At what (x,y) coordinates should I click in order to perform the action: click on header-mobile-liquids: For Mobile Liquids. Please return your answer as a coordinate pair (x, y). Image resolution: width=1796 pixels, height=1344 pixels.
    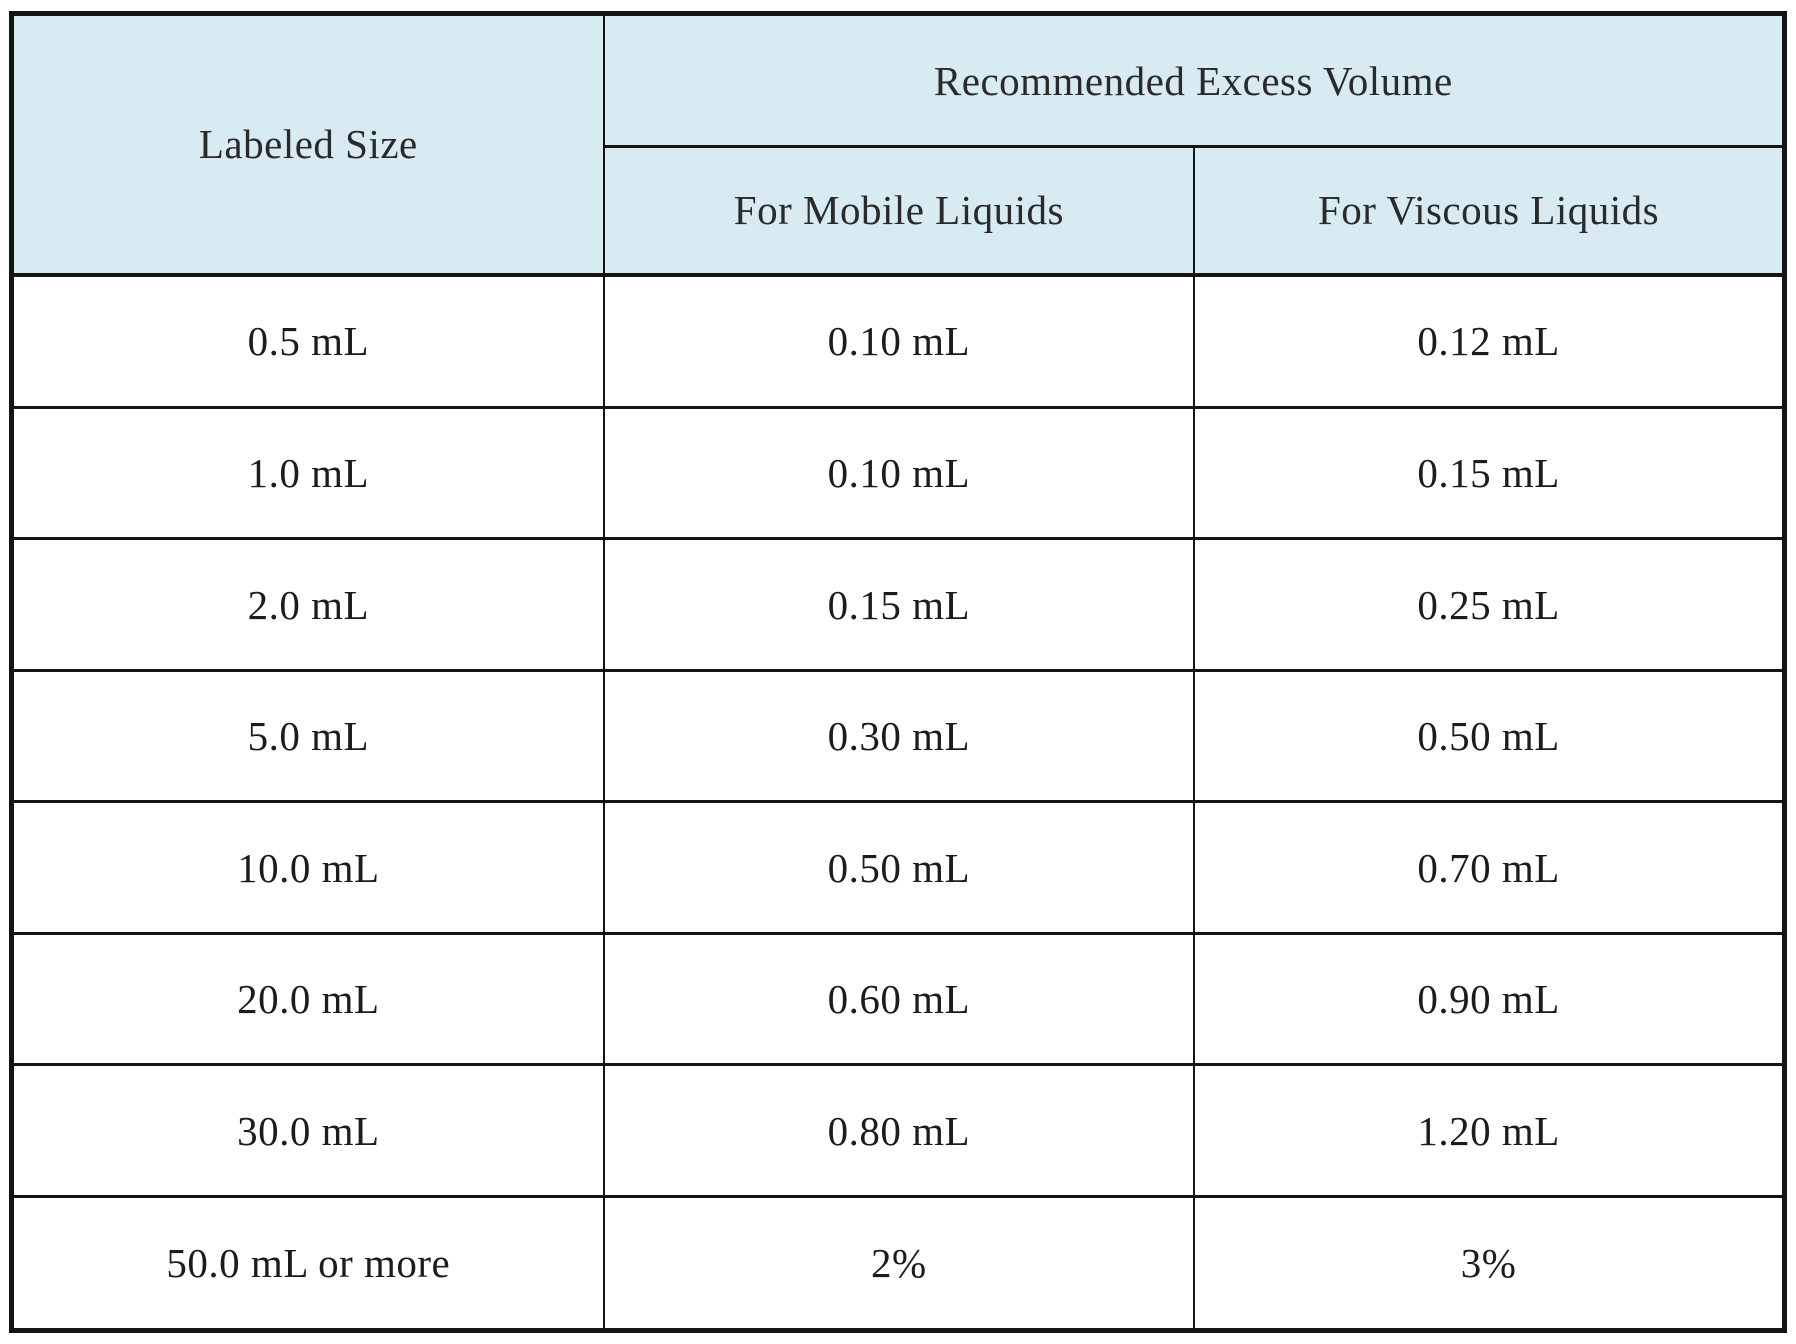
    Looking at the image, I should click on (899, 211).